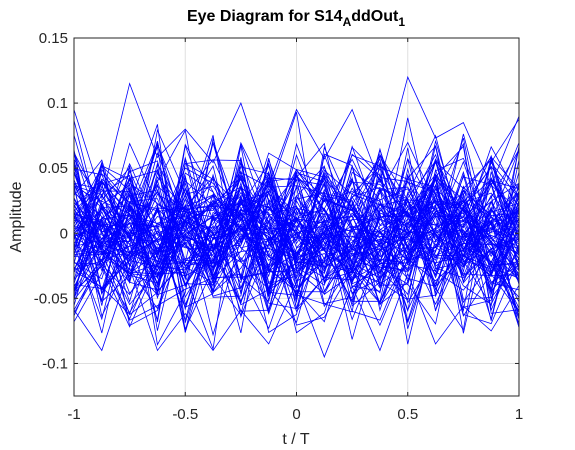 Image resolution: width=575 pixels, height=450 pixels. What do you see at coordinates (55, 363) in the screenshot?
I see `y-tick-label-0: -0.1` at bounding box center [55, 363].